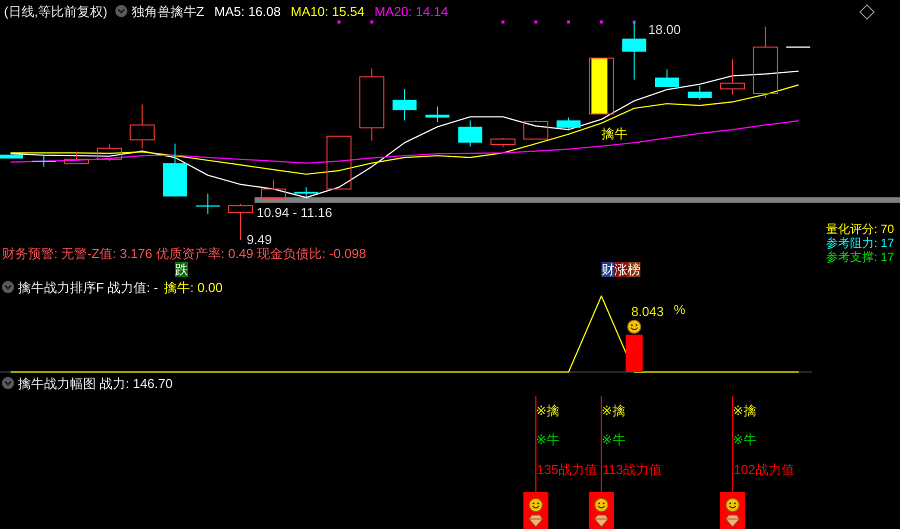 This screenshot has height=529, width=900. What do you see at coordinates (860, 257) in the screenshot?
I see `text: 参考支撑: 17` at bounding box center [860, 257].